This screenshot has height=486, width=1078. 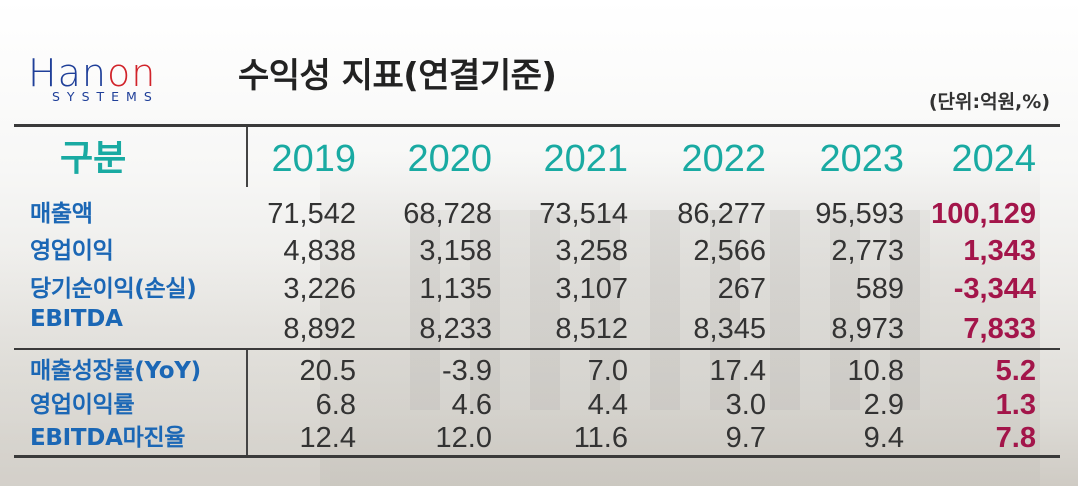 I want to click on logo-word-part2: on, so click(x=131, y=73).